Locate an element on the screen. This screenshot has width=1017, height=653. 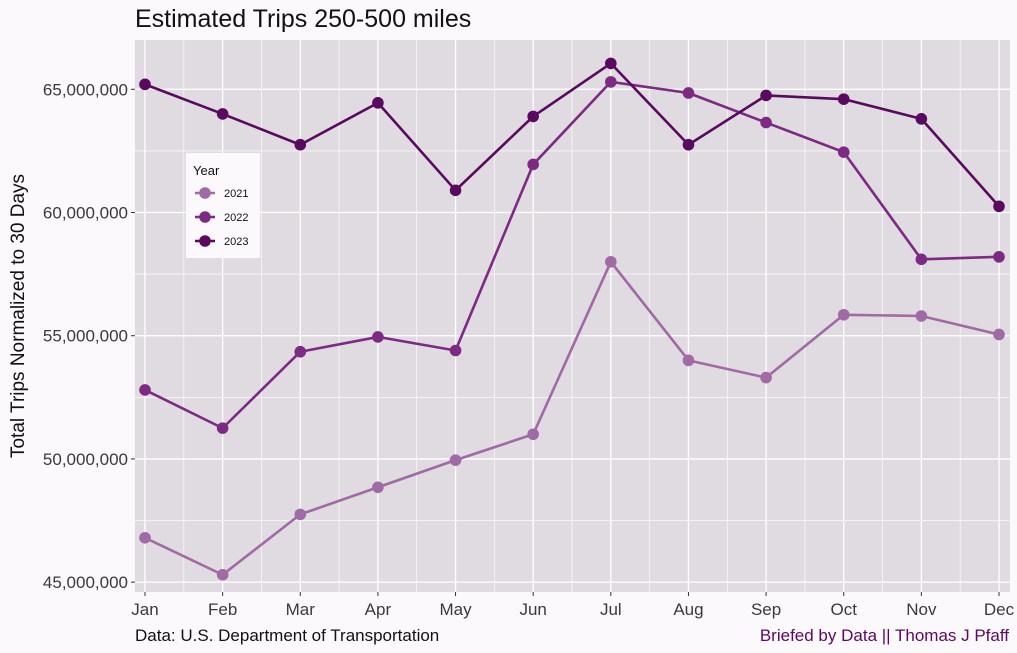
data-point-2022-dec is located at coordinates (999, 257).